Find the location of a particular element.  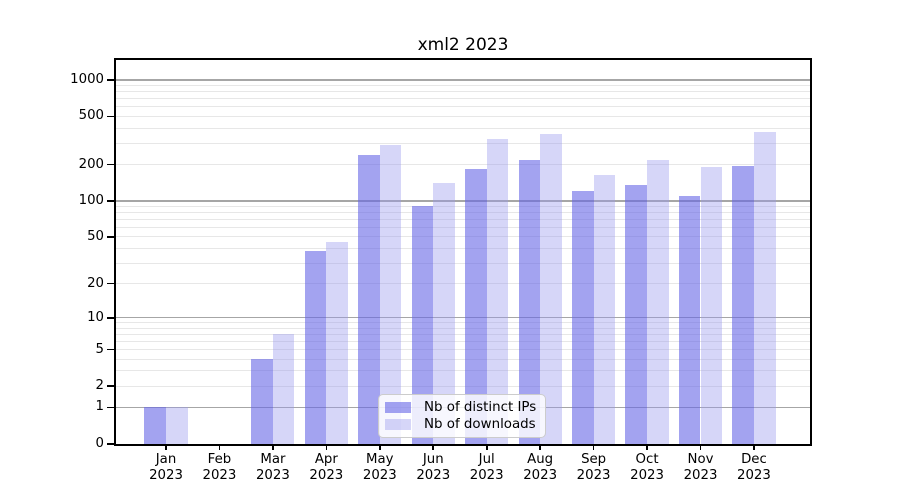

y-tick-label: 100 is located at coordinates (91, 200).